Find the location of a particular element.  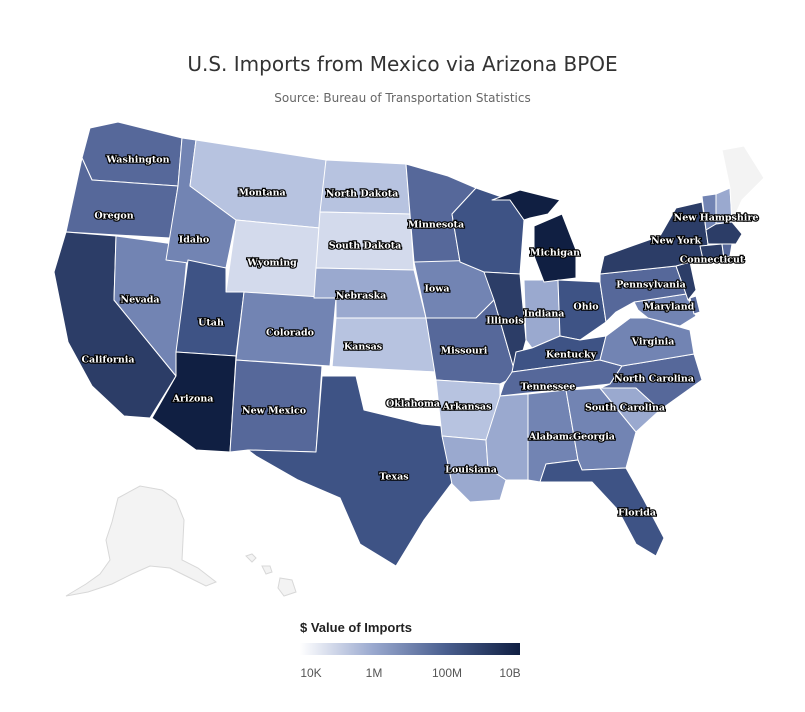

label-oregon: Oregon is located at coordinates (113, 216).